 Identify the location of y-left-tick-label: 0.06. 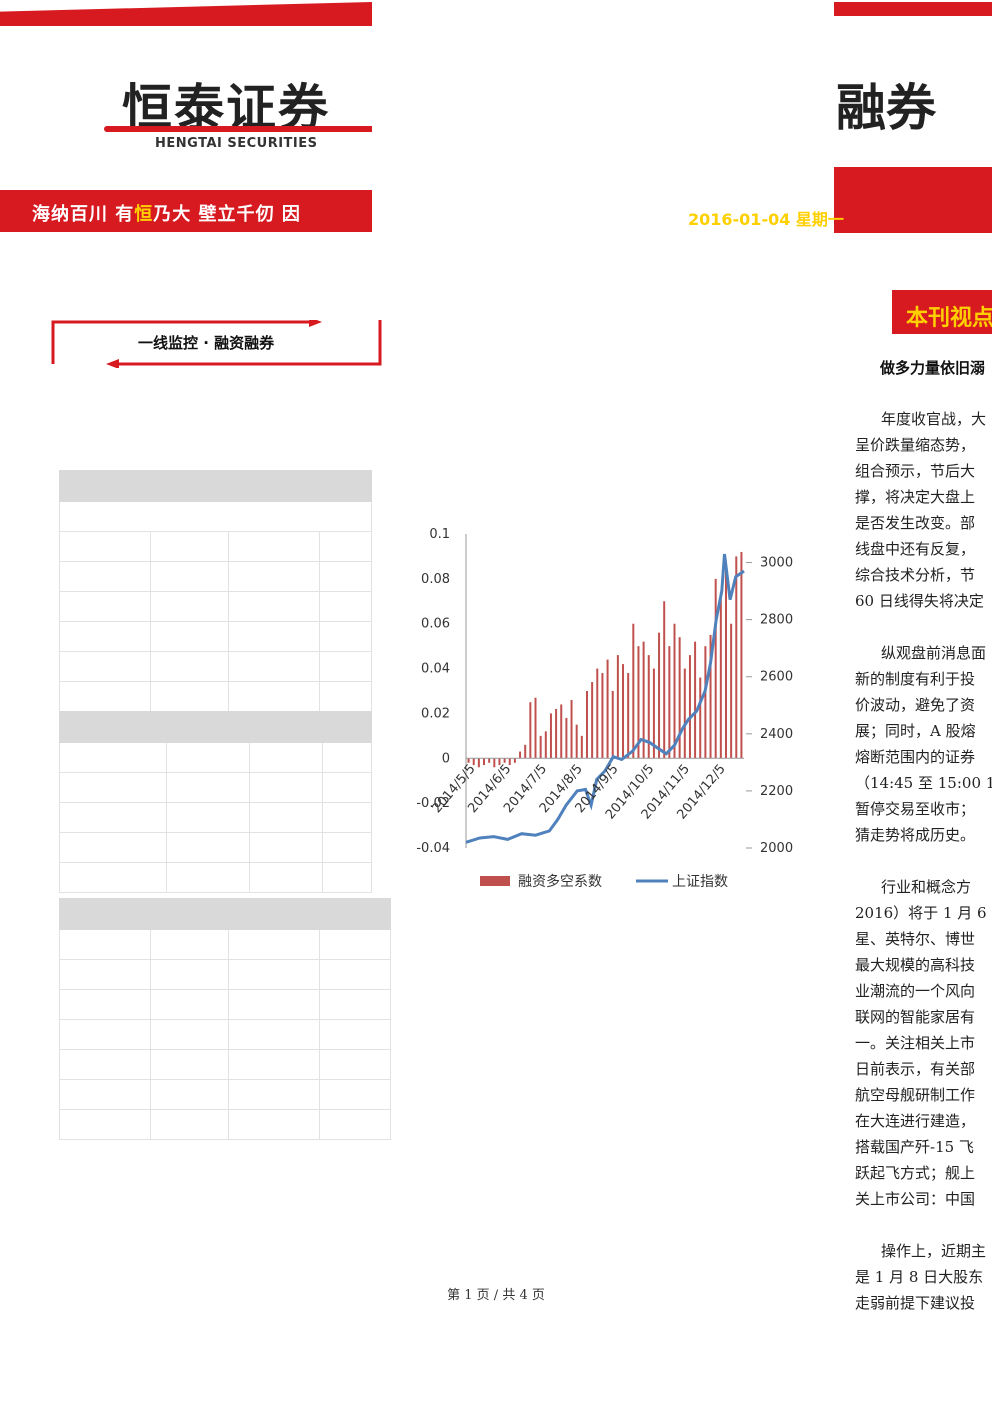
(435, 624).